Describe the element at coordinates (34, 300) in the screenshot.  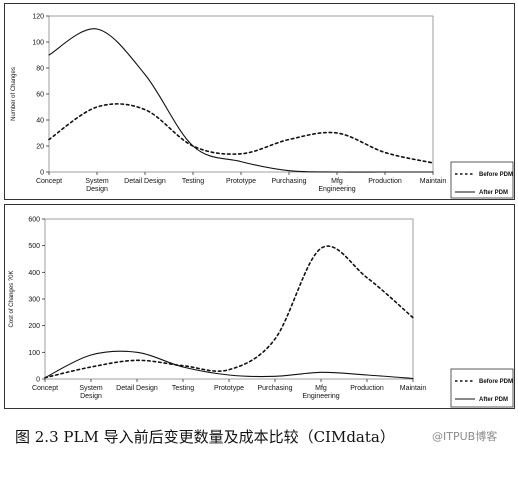
I see `y-tick-label: 300` at that location.